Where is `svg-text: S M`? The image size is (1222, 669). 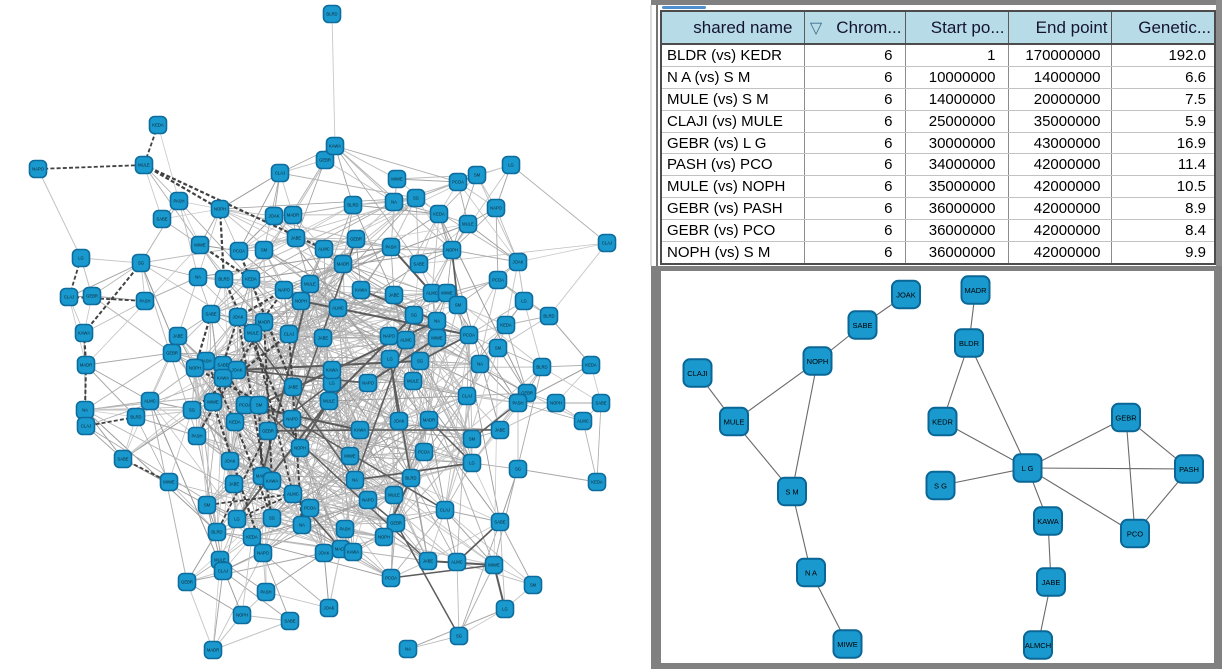
svg-text: S M is located at coordinates (791, 491).